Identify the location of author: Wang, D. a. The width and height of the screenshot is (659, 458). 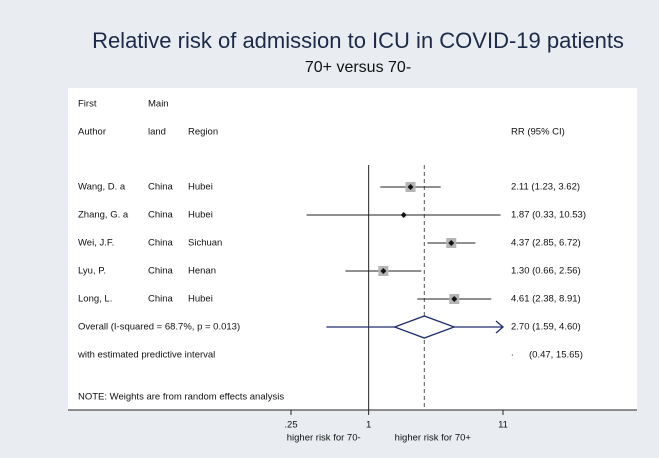
(102, 187).